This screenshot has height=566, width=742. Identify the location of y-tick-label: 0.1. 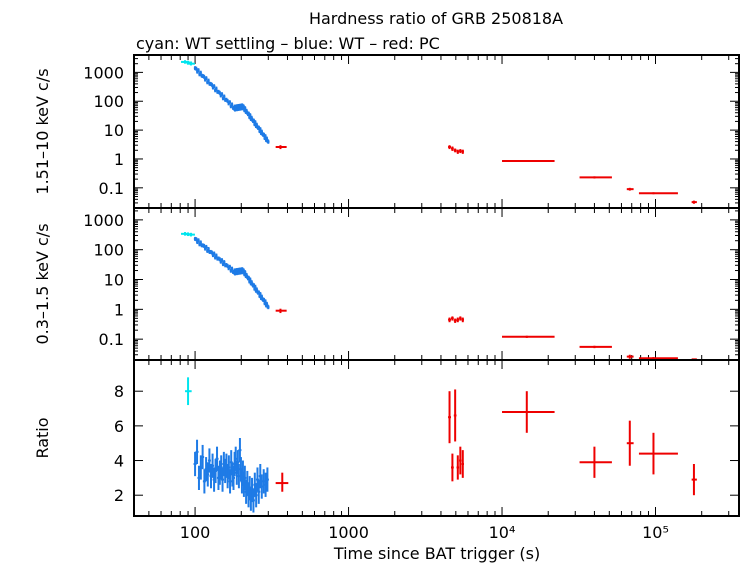
(111, 188).